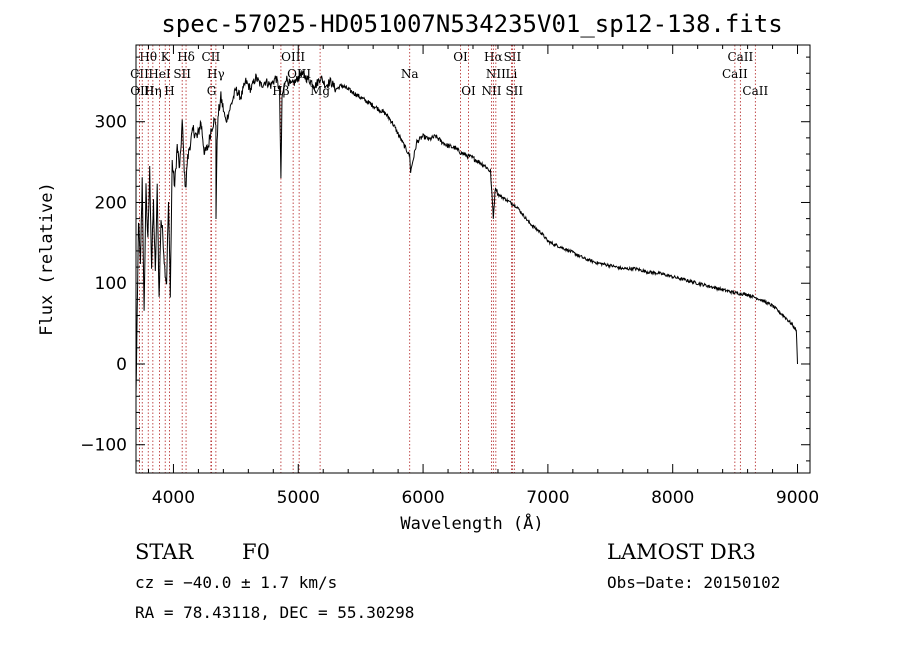  I want to click on line-marker-label-22: Hβ, so click(280, 91).